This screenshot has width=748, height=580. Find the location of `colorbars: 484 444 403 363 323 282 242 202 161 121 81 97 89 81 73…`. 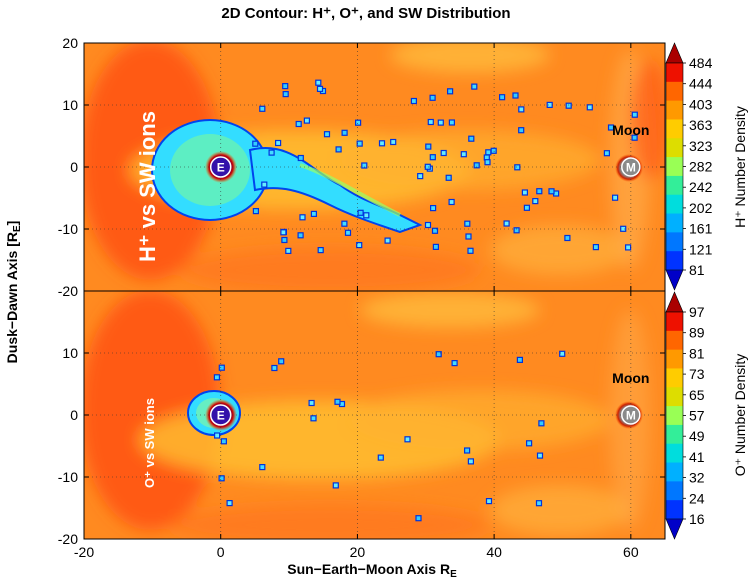

colorbars: 484 444 403 363 323 282 242 202 161 121 81 97 89 81 73… is located at coordinates (689, 291).